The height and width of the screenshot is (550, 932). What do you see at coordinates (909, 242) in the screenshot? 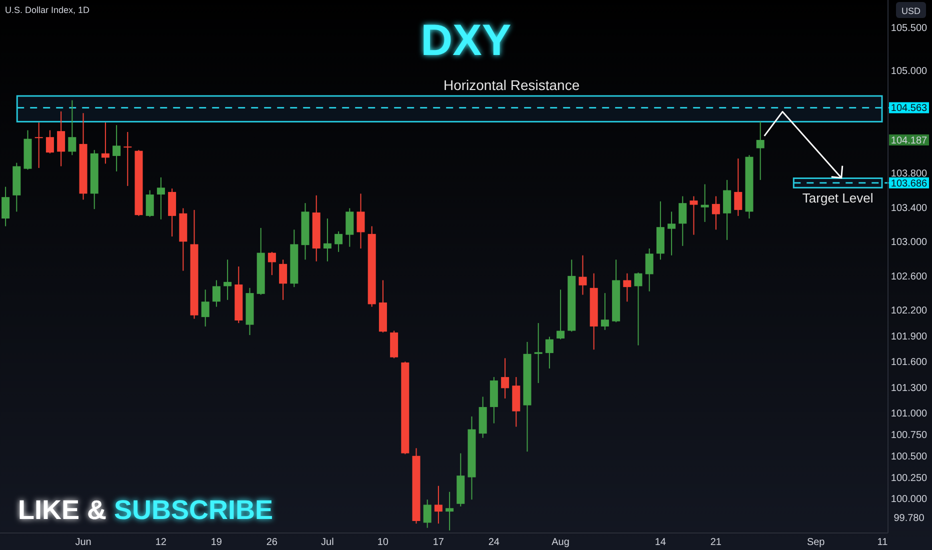
I see `y-tick-label: 103.000` at bounding box center [909, 242].